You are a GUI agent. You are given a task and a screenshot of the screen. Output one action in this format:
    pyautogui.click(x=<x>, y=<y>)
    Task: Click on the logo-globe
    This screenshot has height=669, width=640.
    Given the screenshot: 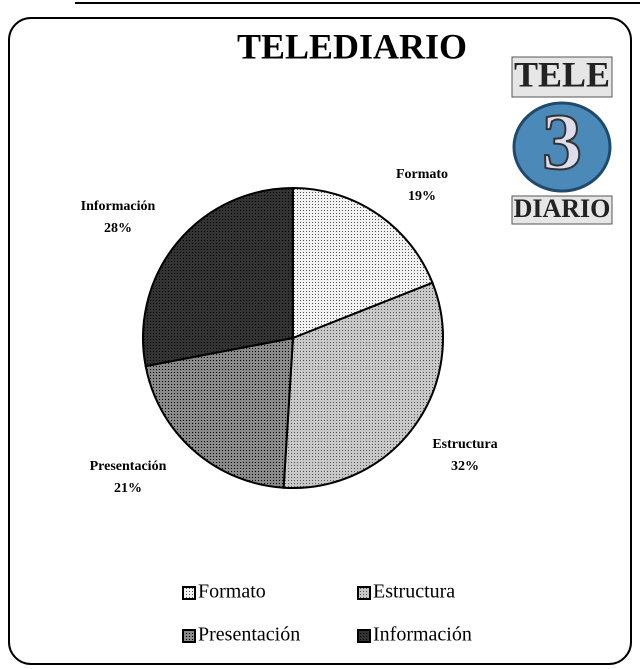 What is the action you would take?
    pyautogui.click(x=562, y=147)
    